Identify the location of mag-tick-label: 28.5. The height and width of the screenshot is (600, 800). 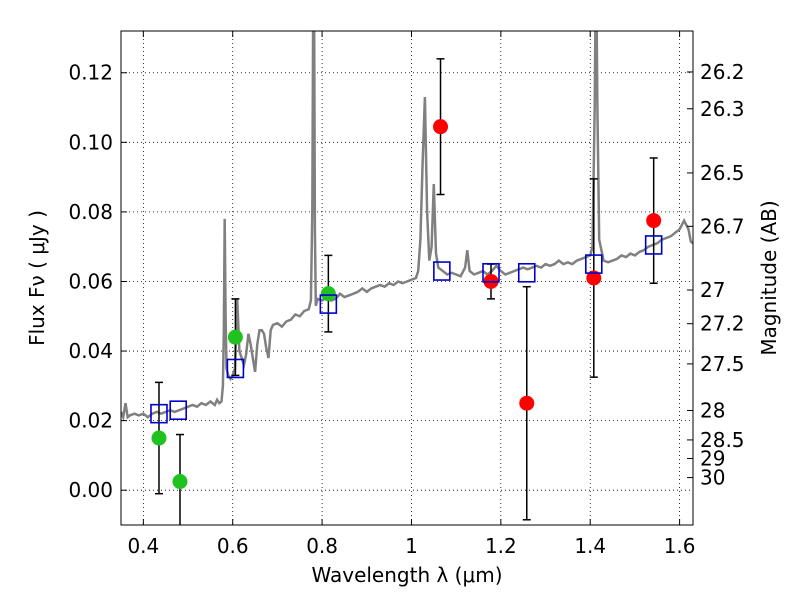
(722, 440).